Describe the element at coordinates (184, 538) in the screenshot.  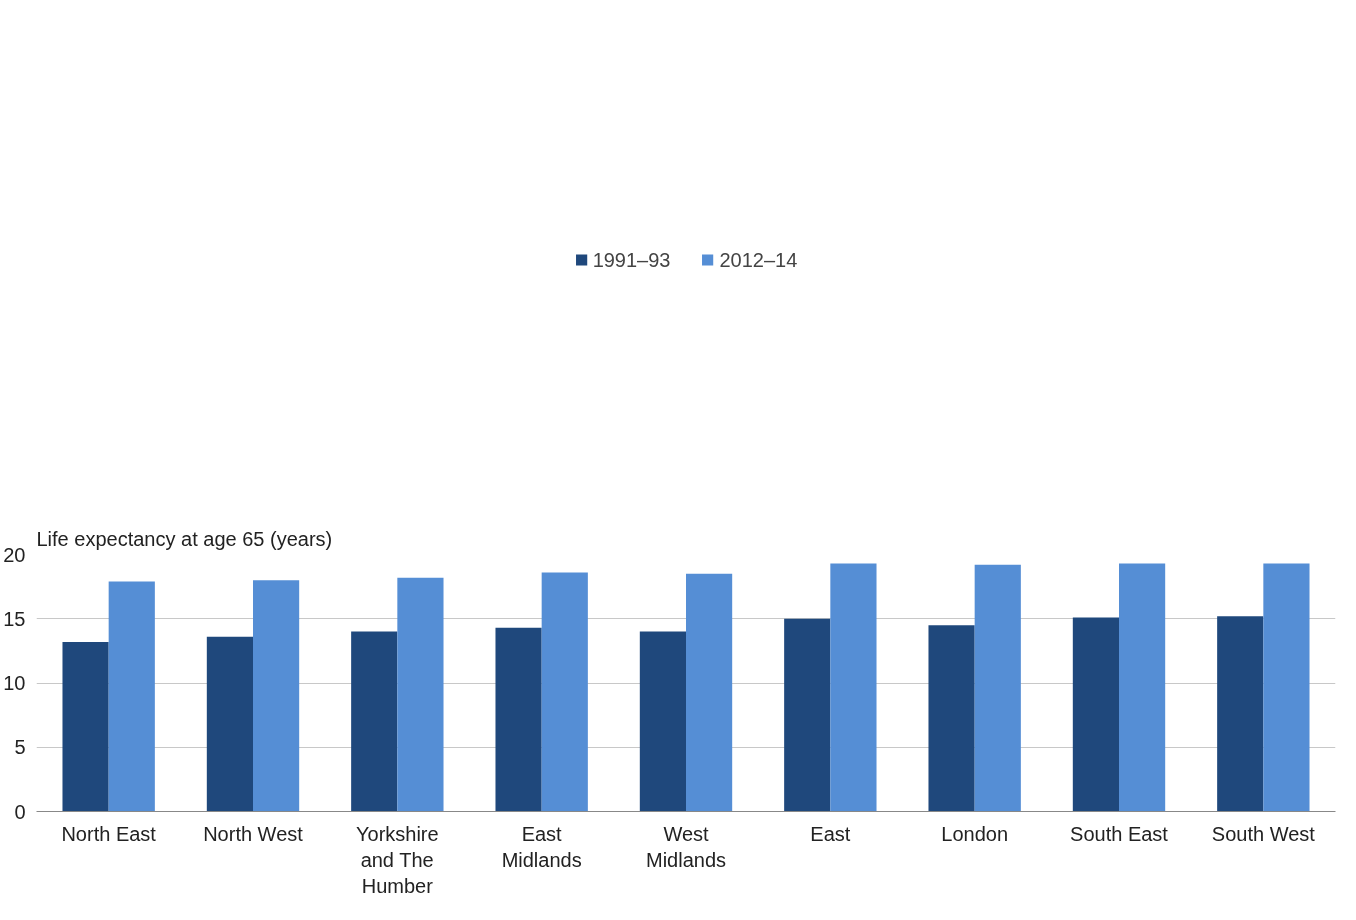
I see `y-axis-title: Life expectancy at age 65 (years)` at that location.